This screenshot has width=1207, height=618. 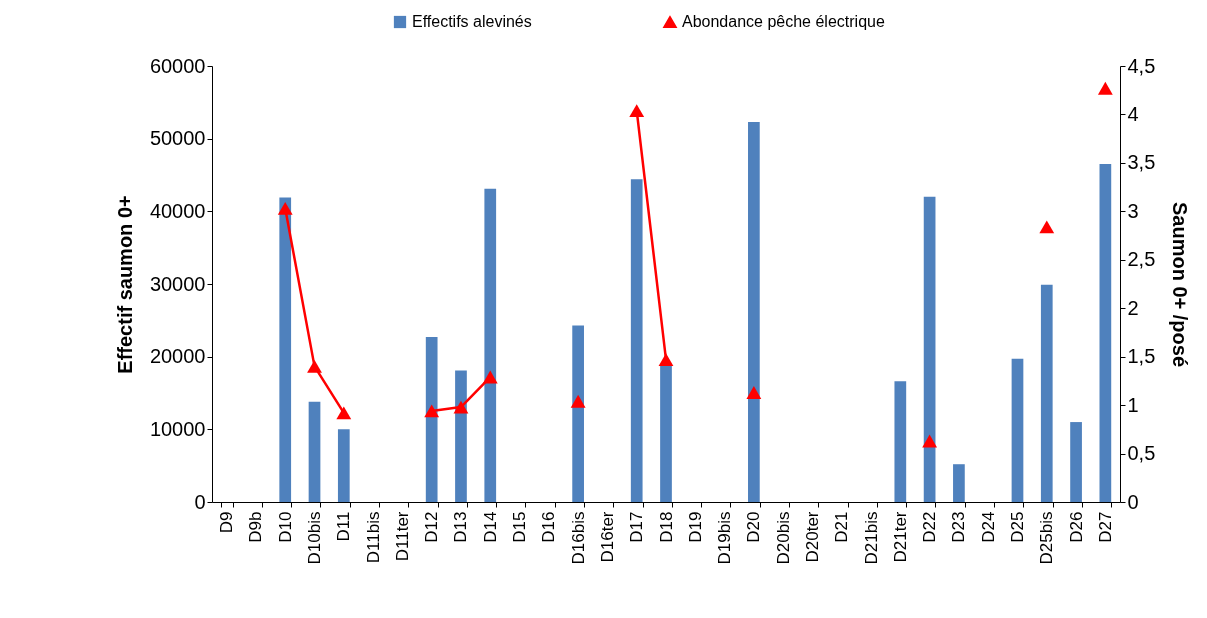 I want to click on x-tick-label: D16, so click(x=549, y=527).